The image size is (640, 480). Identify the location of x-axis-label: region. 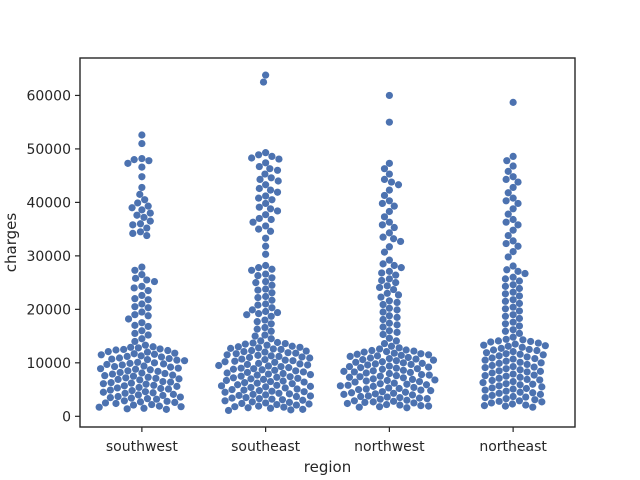
(327, 467).